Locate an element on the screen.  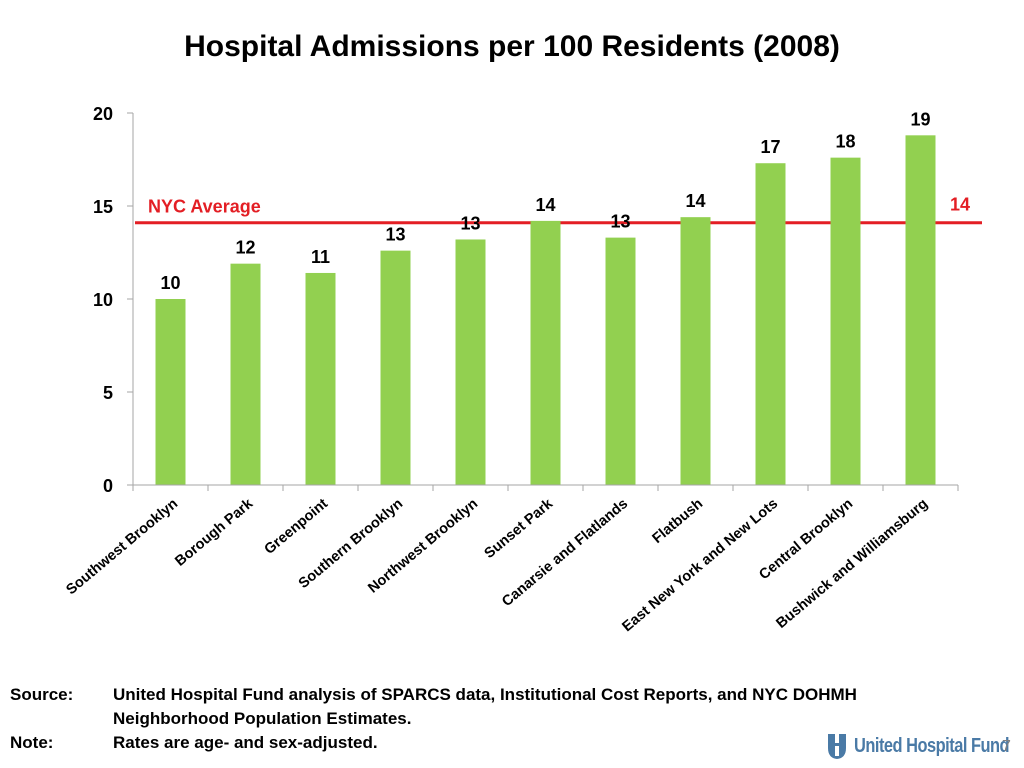
data-label: 11 is located at coordinates (320, 257).